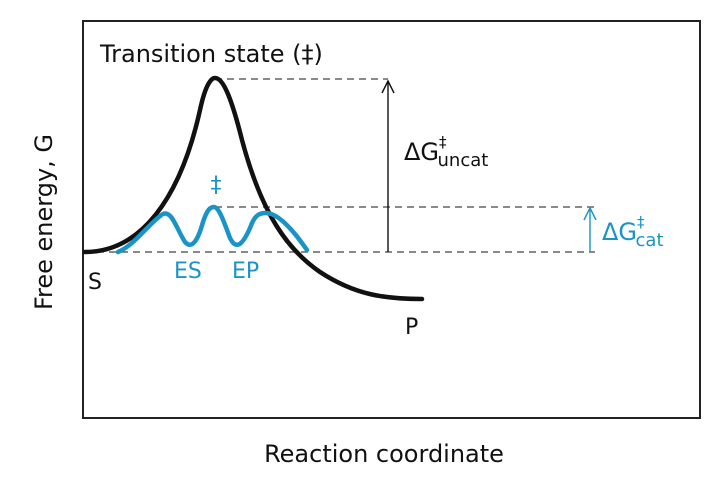 This screenshot has width=727, height=492. Describe the element at coordinates (384, 454) in the screenshot. I see `x-axis-label: Reaction coordinate` at that location.